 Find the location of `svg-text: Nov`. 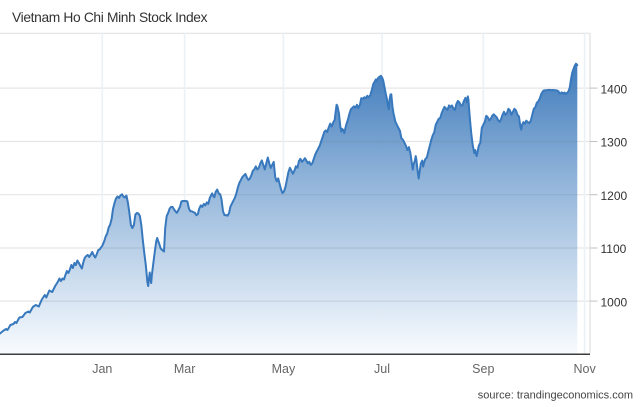

svg-text: Nov is located at coordinates (584, 369).